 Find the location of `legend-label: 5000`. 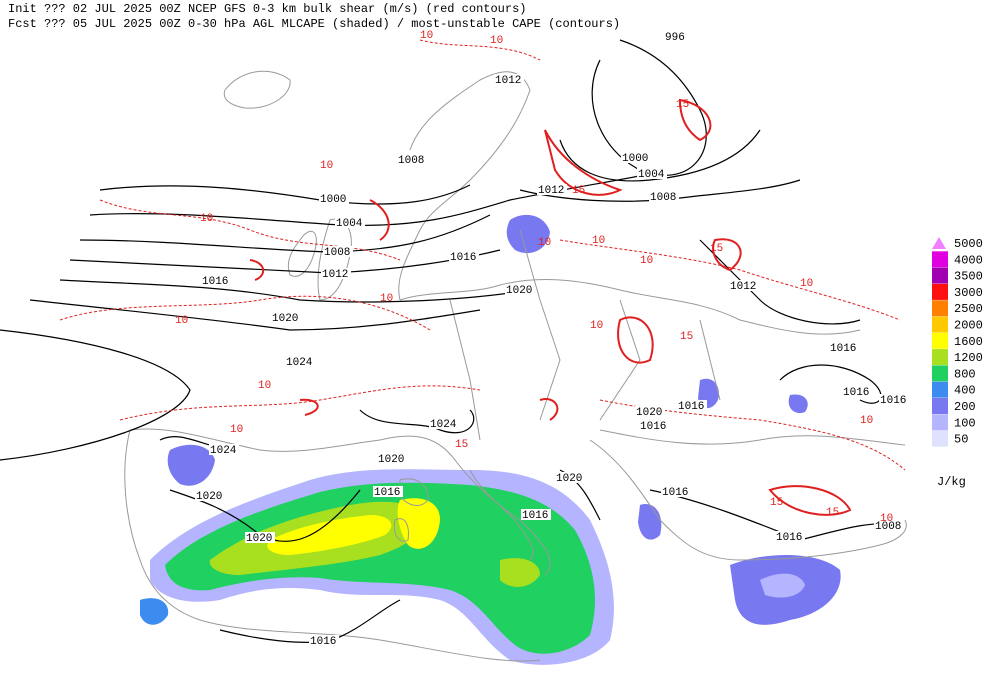

legend-label: 5000 is located at coordinates (968, 244).